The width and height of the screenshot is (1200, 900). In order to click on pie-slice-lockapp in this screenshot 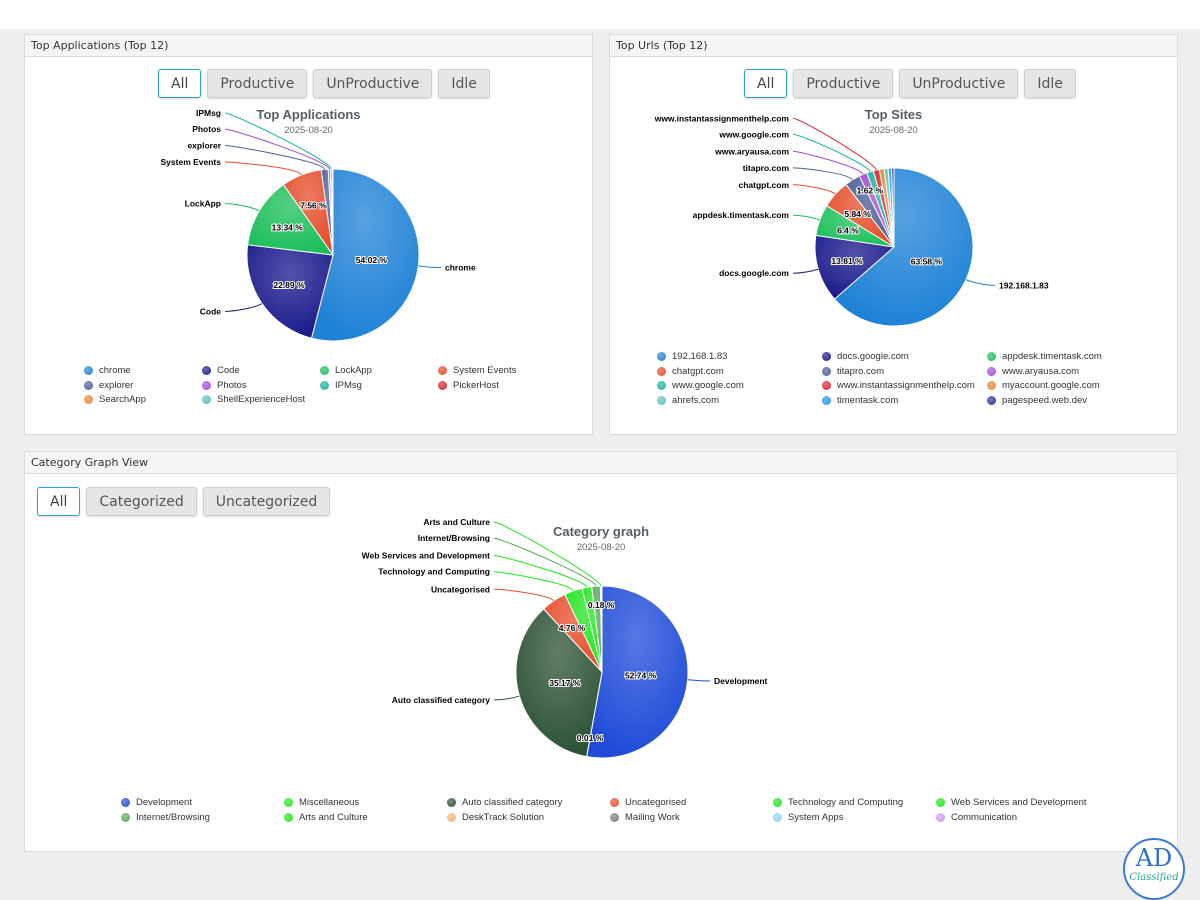, I will do `click(291, 219)`.